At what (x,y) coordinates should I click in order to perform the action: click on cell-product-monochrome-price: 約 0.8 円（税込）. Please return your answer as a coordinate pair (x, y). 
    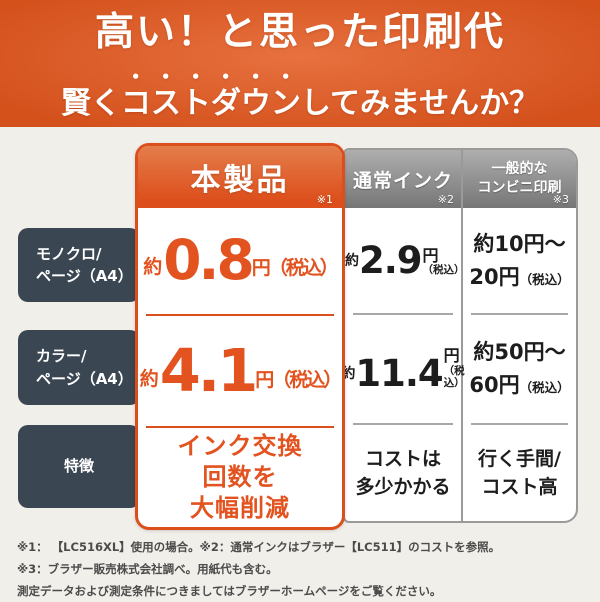
    Looking at the image, I should click on (240, 261).